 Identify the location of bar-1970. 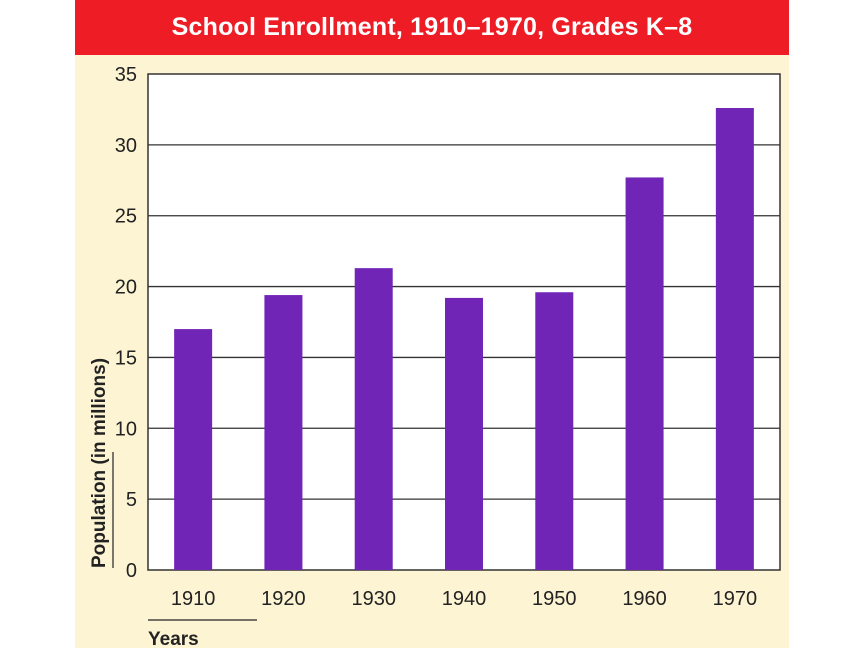
(734, 339).